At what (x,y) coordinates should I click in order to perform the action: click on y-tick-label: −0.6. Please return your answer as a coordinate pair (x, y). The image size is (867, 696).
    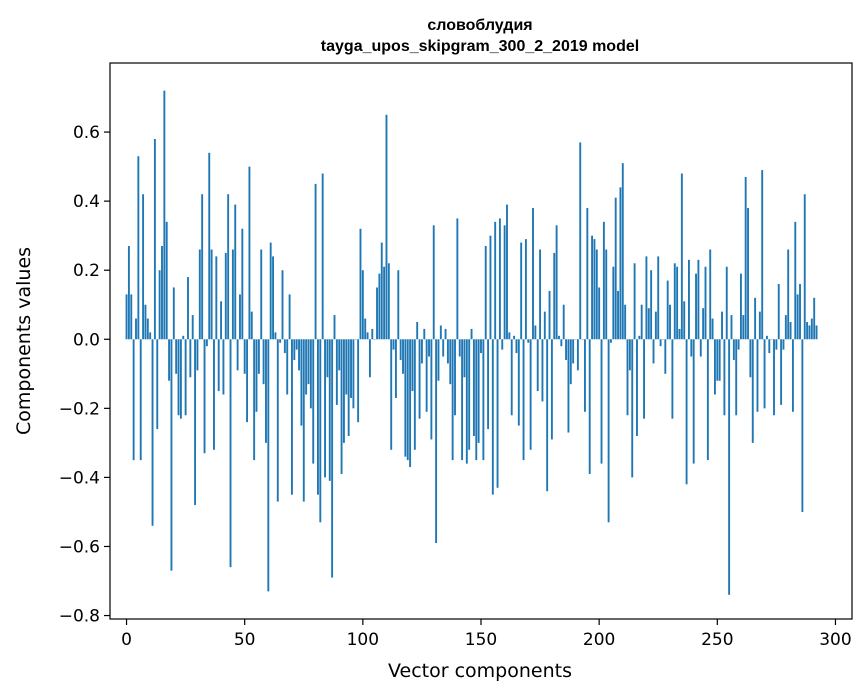
    Looking at the image, I should click on (79, 547).